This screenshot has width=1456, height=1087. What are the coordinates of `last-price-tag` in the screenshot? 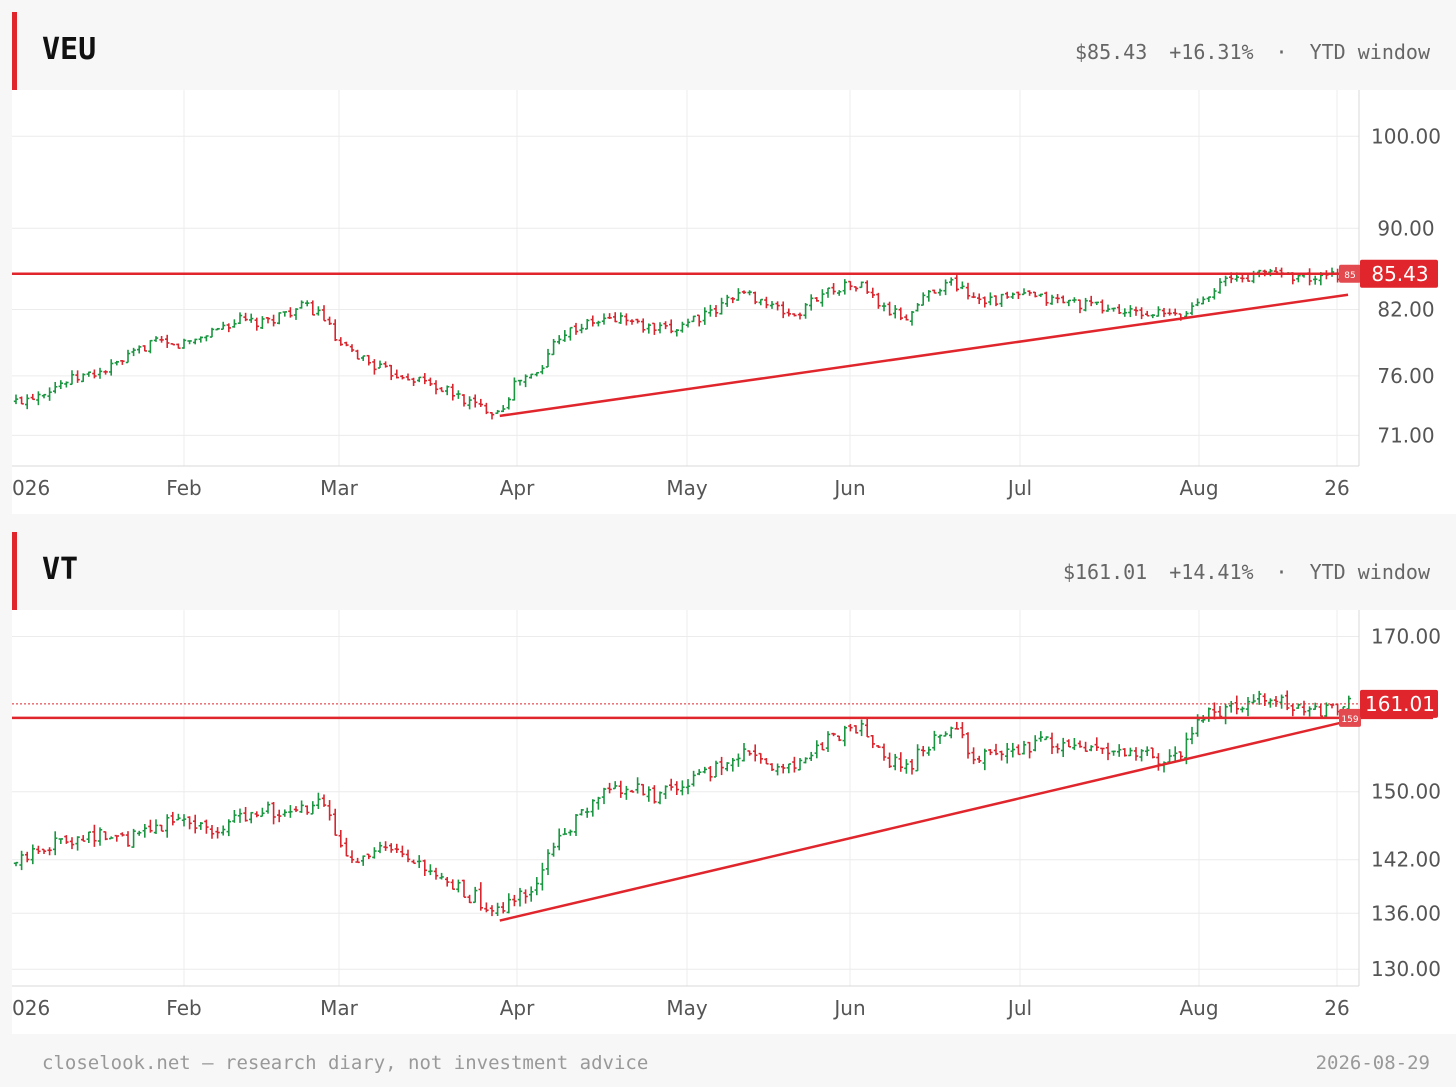 It's located at (1399, 703).